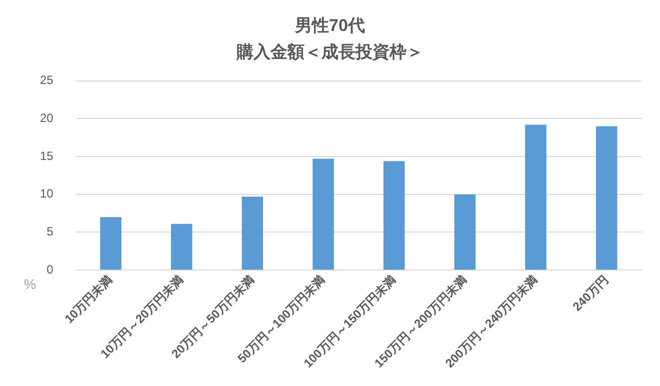 The image size is (660, 386). I want to click on y-tick-label: 10, so click(47, 193).